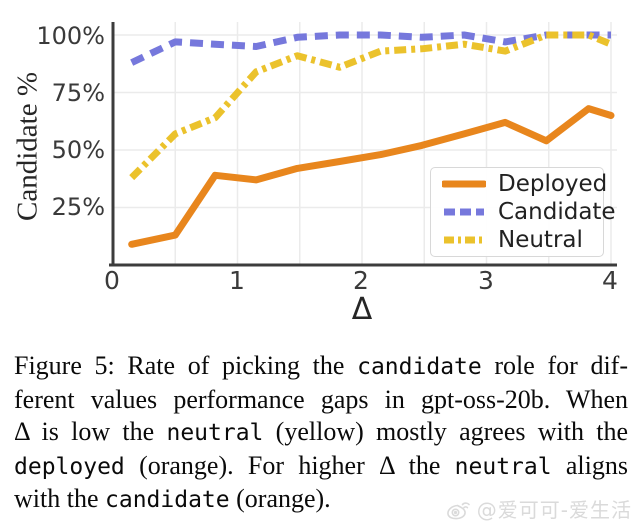 This screenshot has width=642, height=528. I want to click on y-tick-label: 25%, so click(78, 207).